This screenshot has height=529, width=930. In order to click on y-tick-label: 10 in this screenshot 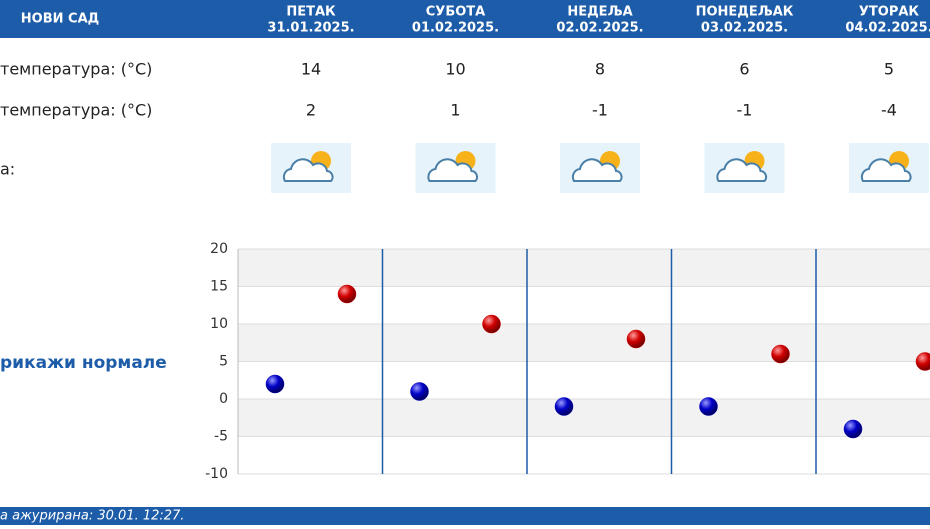, I will do `click(219, 324)`.